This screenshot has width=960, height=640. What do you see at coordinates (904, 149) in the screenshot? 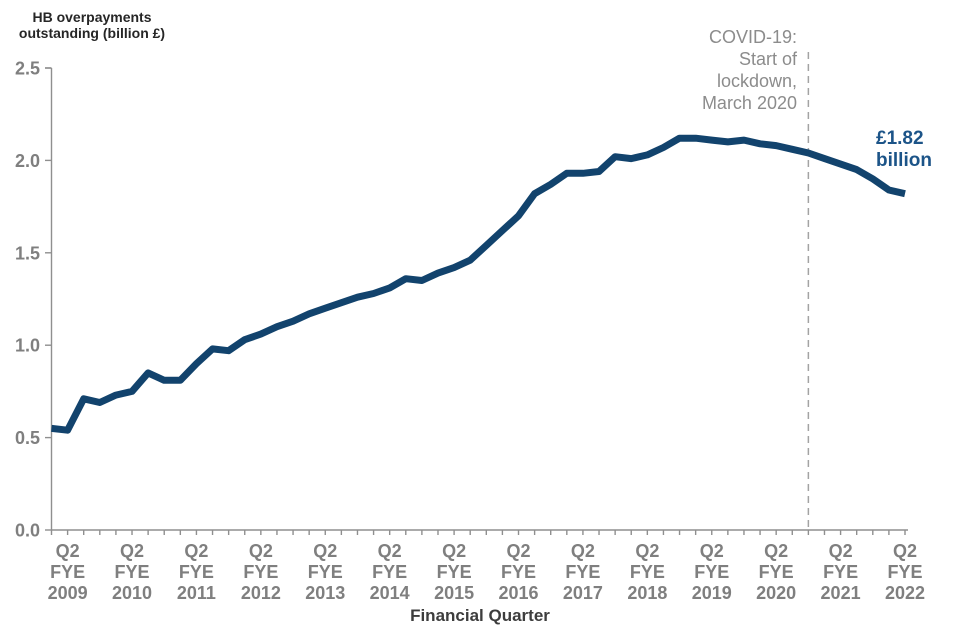
I see `end-value-label: £1.82 billion` at bounding box center [904, 149].